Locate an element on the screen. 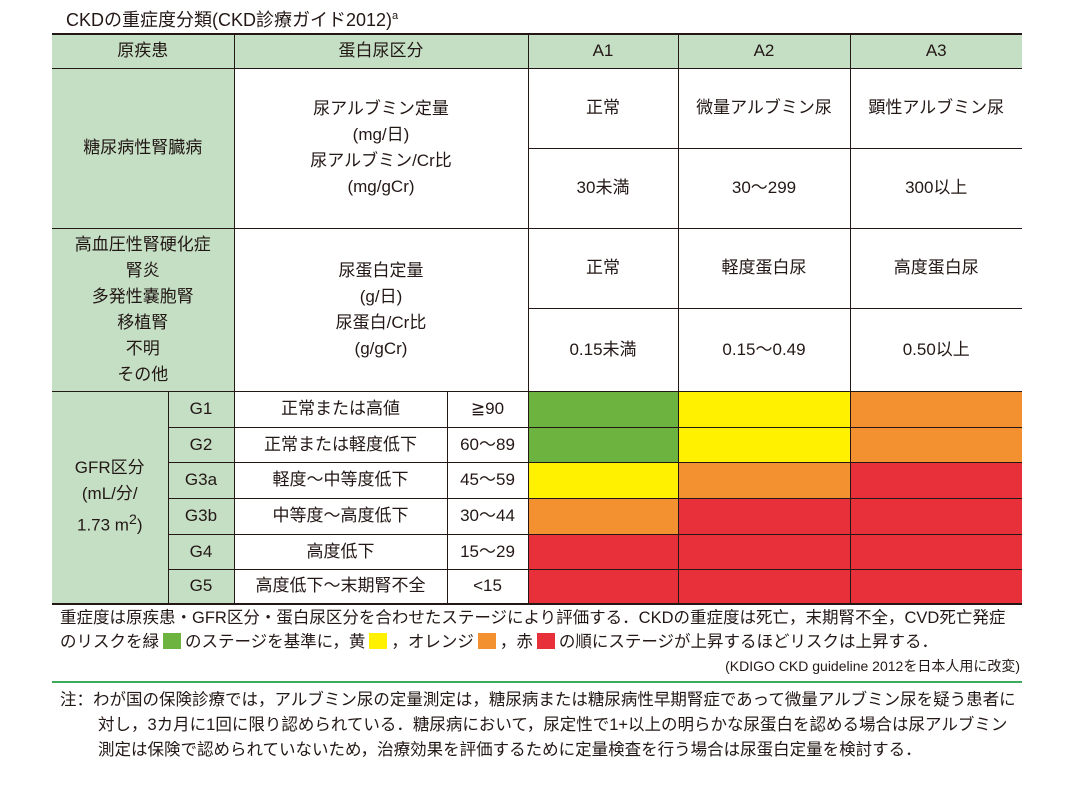 The image size is (1065, 792). table-title: CKDの重症度分類(CKD診療ガイド2012)a is located at coordinates (232, 19).